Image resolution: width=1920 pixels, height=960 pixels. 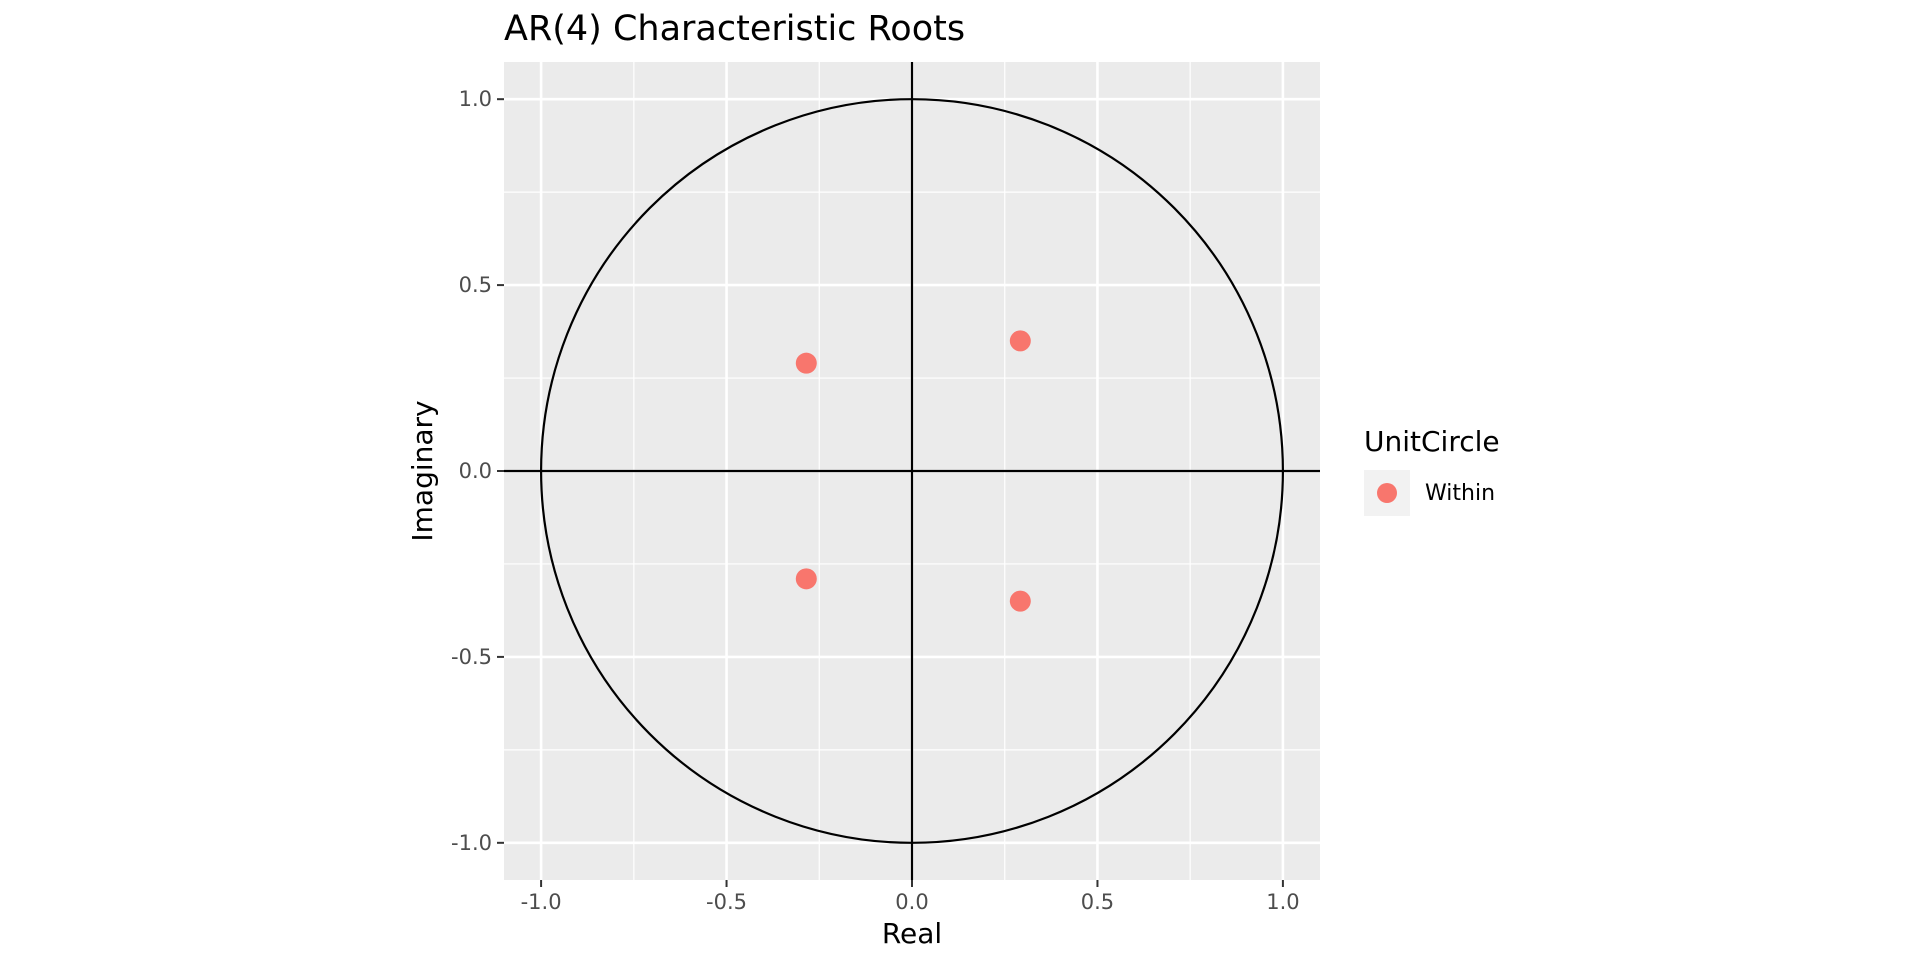 What do you see at coordinates (1432, 441) in the screenshot?
I see `legend-title: UnitCircle` at bounding box center [1432, 441].